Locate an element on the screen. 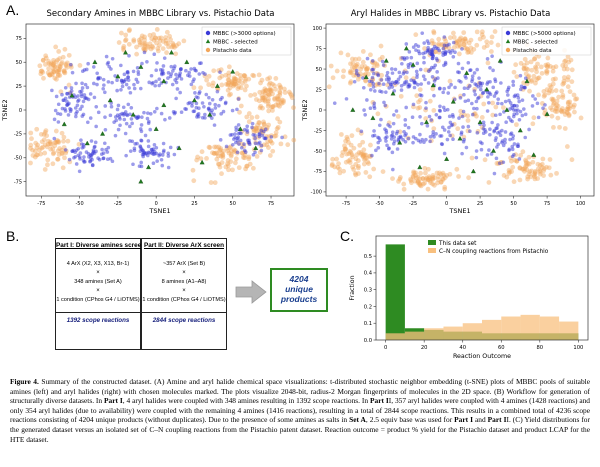 Image resolution: width=600 pixels, height=467 pixels. part1-line2: 348 amines (Set A) is located at coordinates (98, 282).